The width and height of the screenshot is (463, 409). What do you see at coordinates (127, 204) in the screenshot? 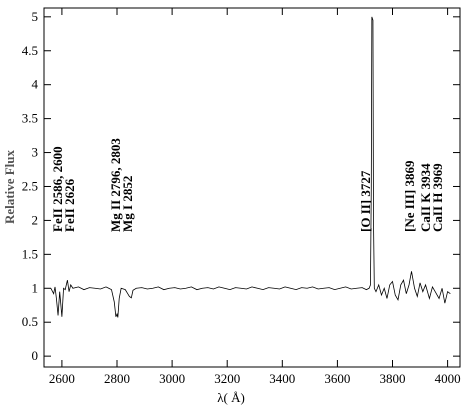
I see `annotation: Mg I 2852` at bounding box center [127, 204].